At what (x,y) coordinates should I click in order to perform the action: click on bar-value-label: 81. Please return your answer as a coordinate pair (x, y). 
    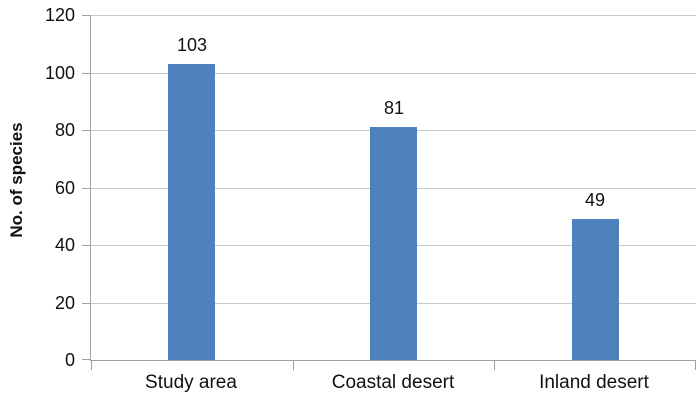
    Looking at the image, I should click on (394, 108).